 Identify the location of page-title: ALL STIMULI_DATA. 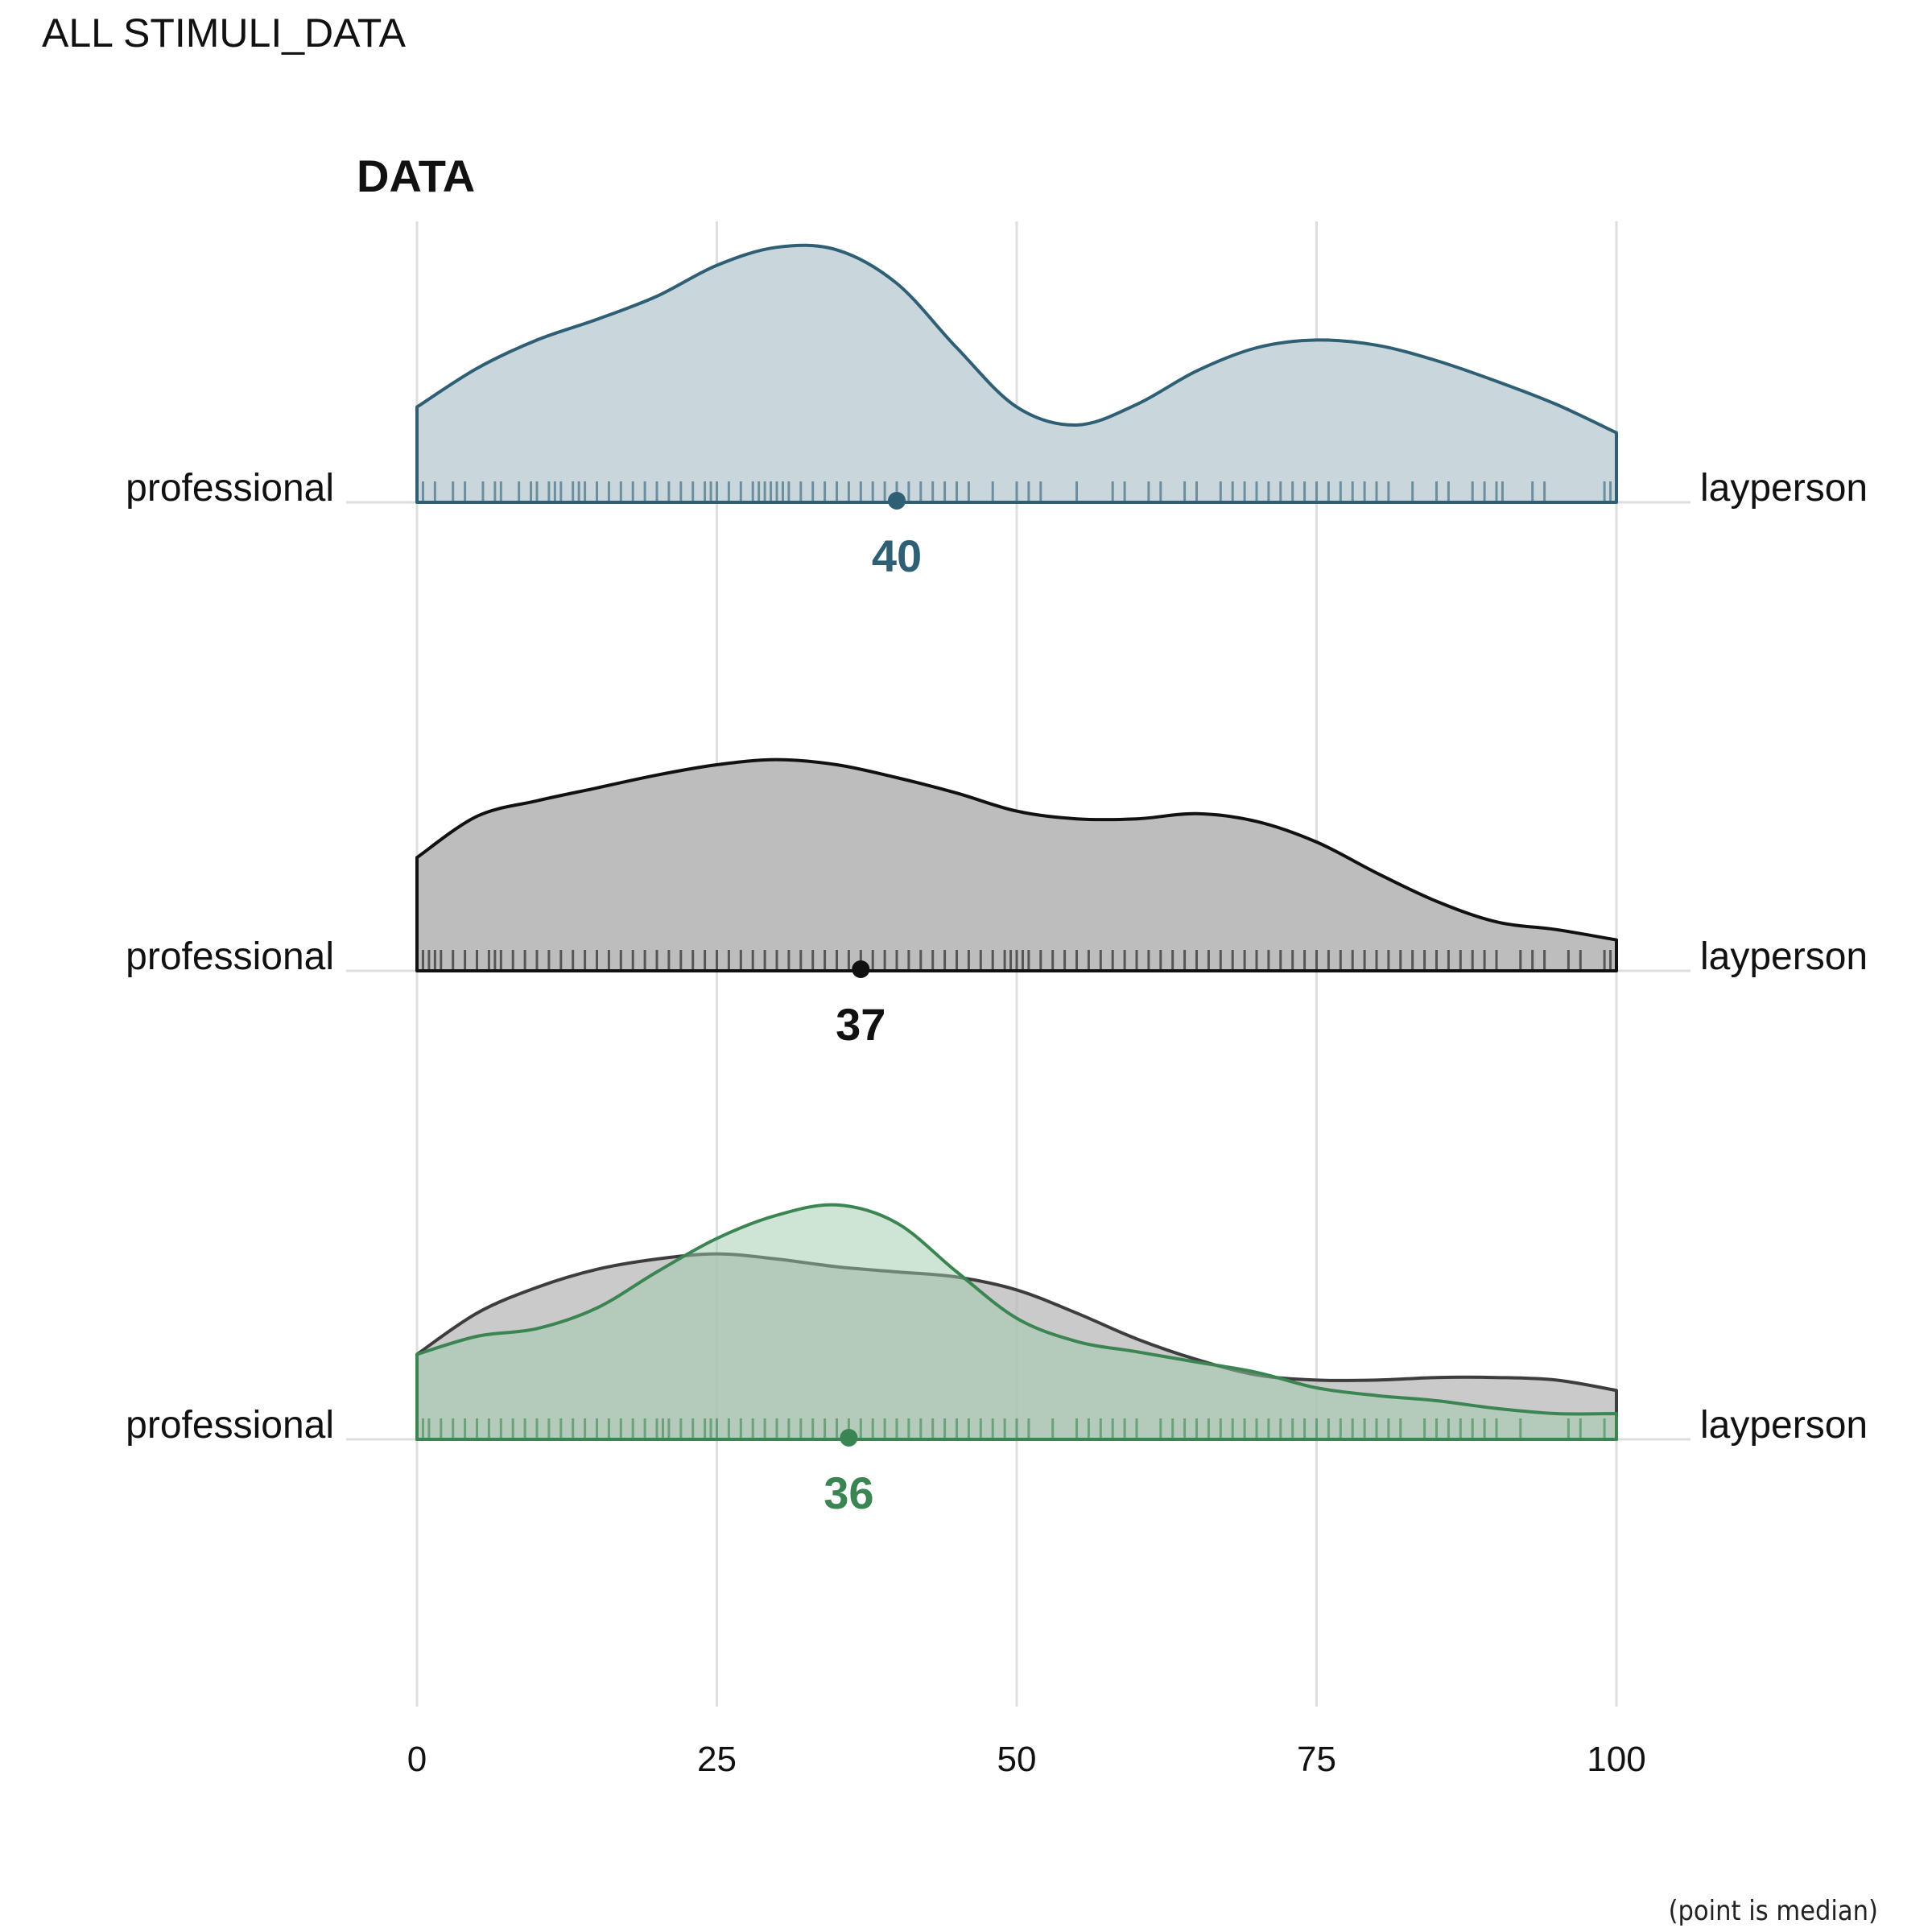
(224, 33).